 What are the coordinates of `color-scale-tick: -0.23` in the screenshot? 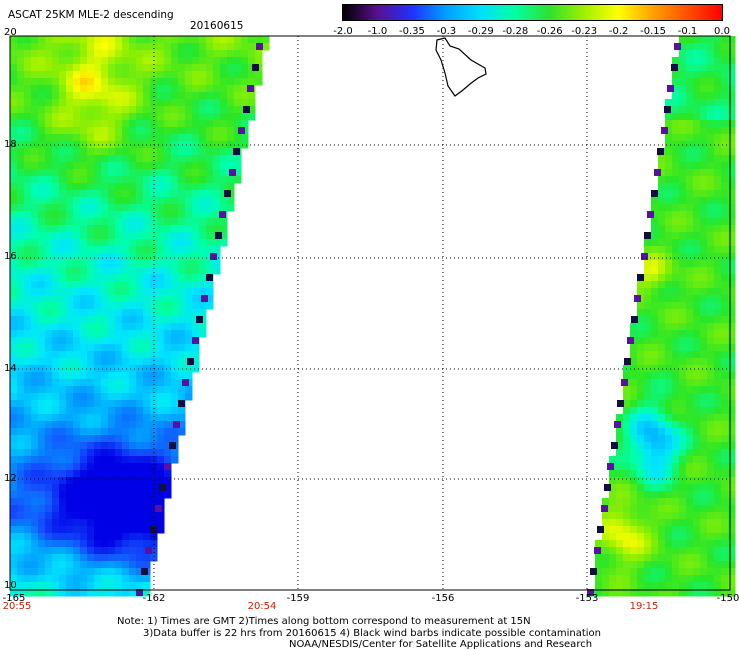 It's located at (584, 31).